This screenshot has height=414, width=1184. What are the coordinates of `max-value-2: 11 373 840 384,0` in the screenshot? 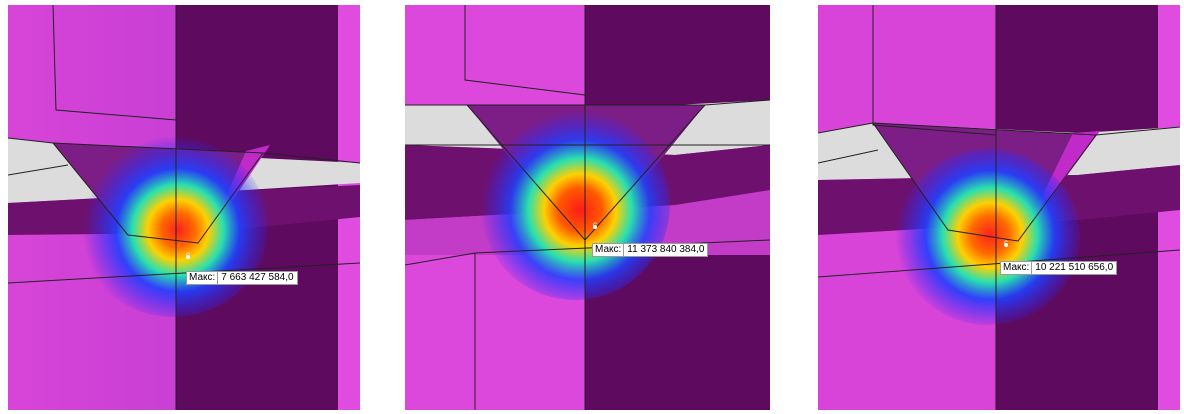 It's located at (666, 250).